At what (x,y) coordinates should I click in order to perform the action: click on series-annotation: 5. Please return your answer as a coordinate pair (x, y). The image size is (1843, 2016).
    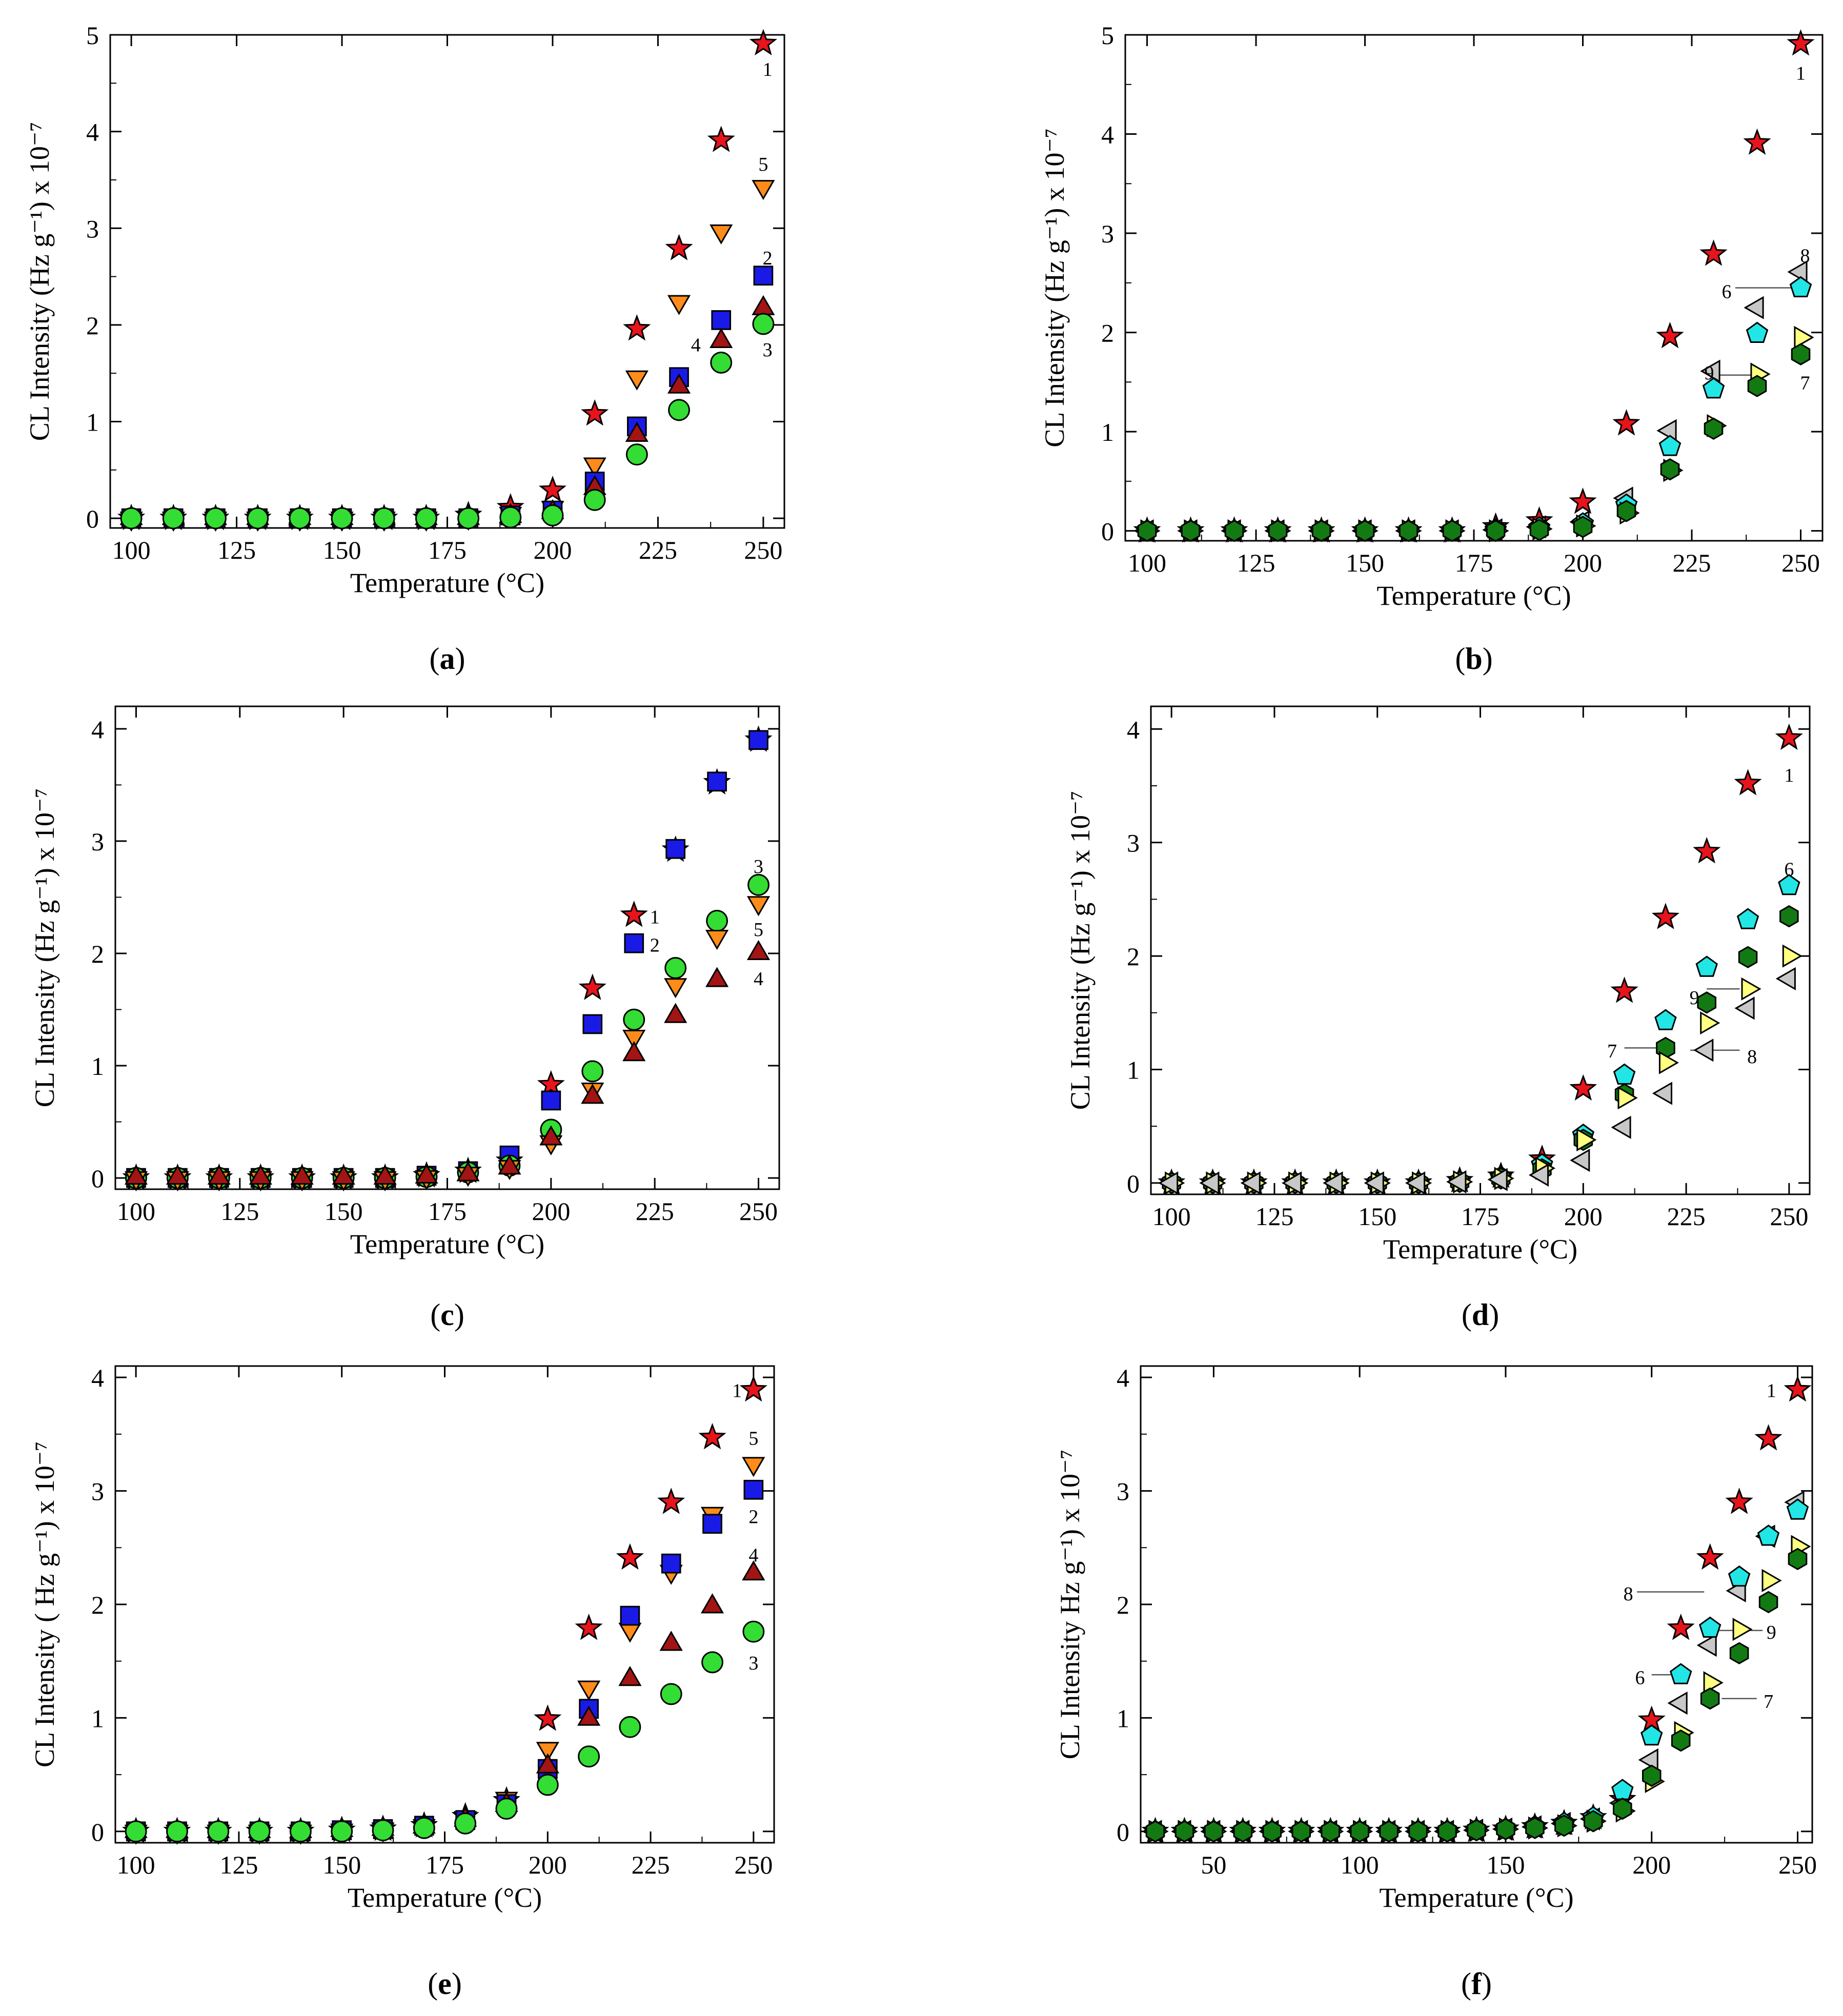
    Looking at the image, I should click on (758, 930).